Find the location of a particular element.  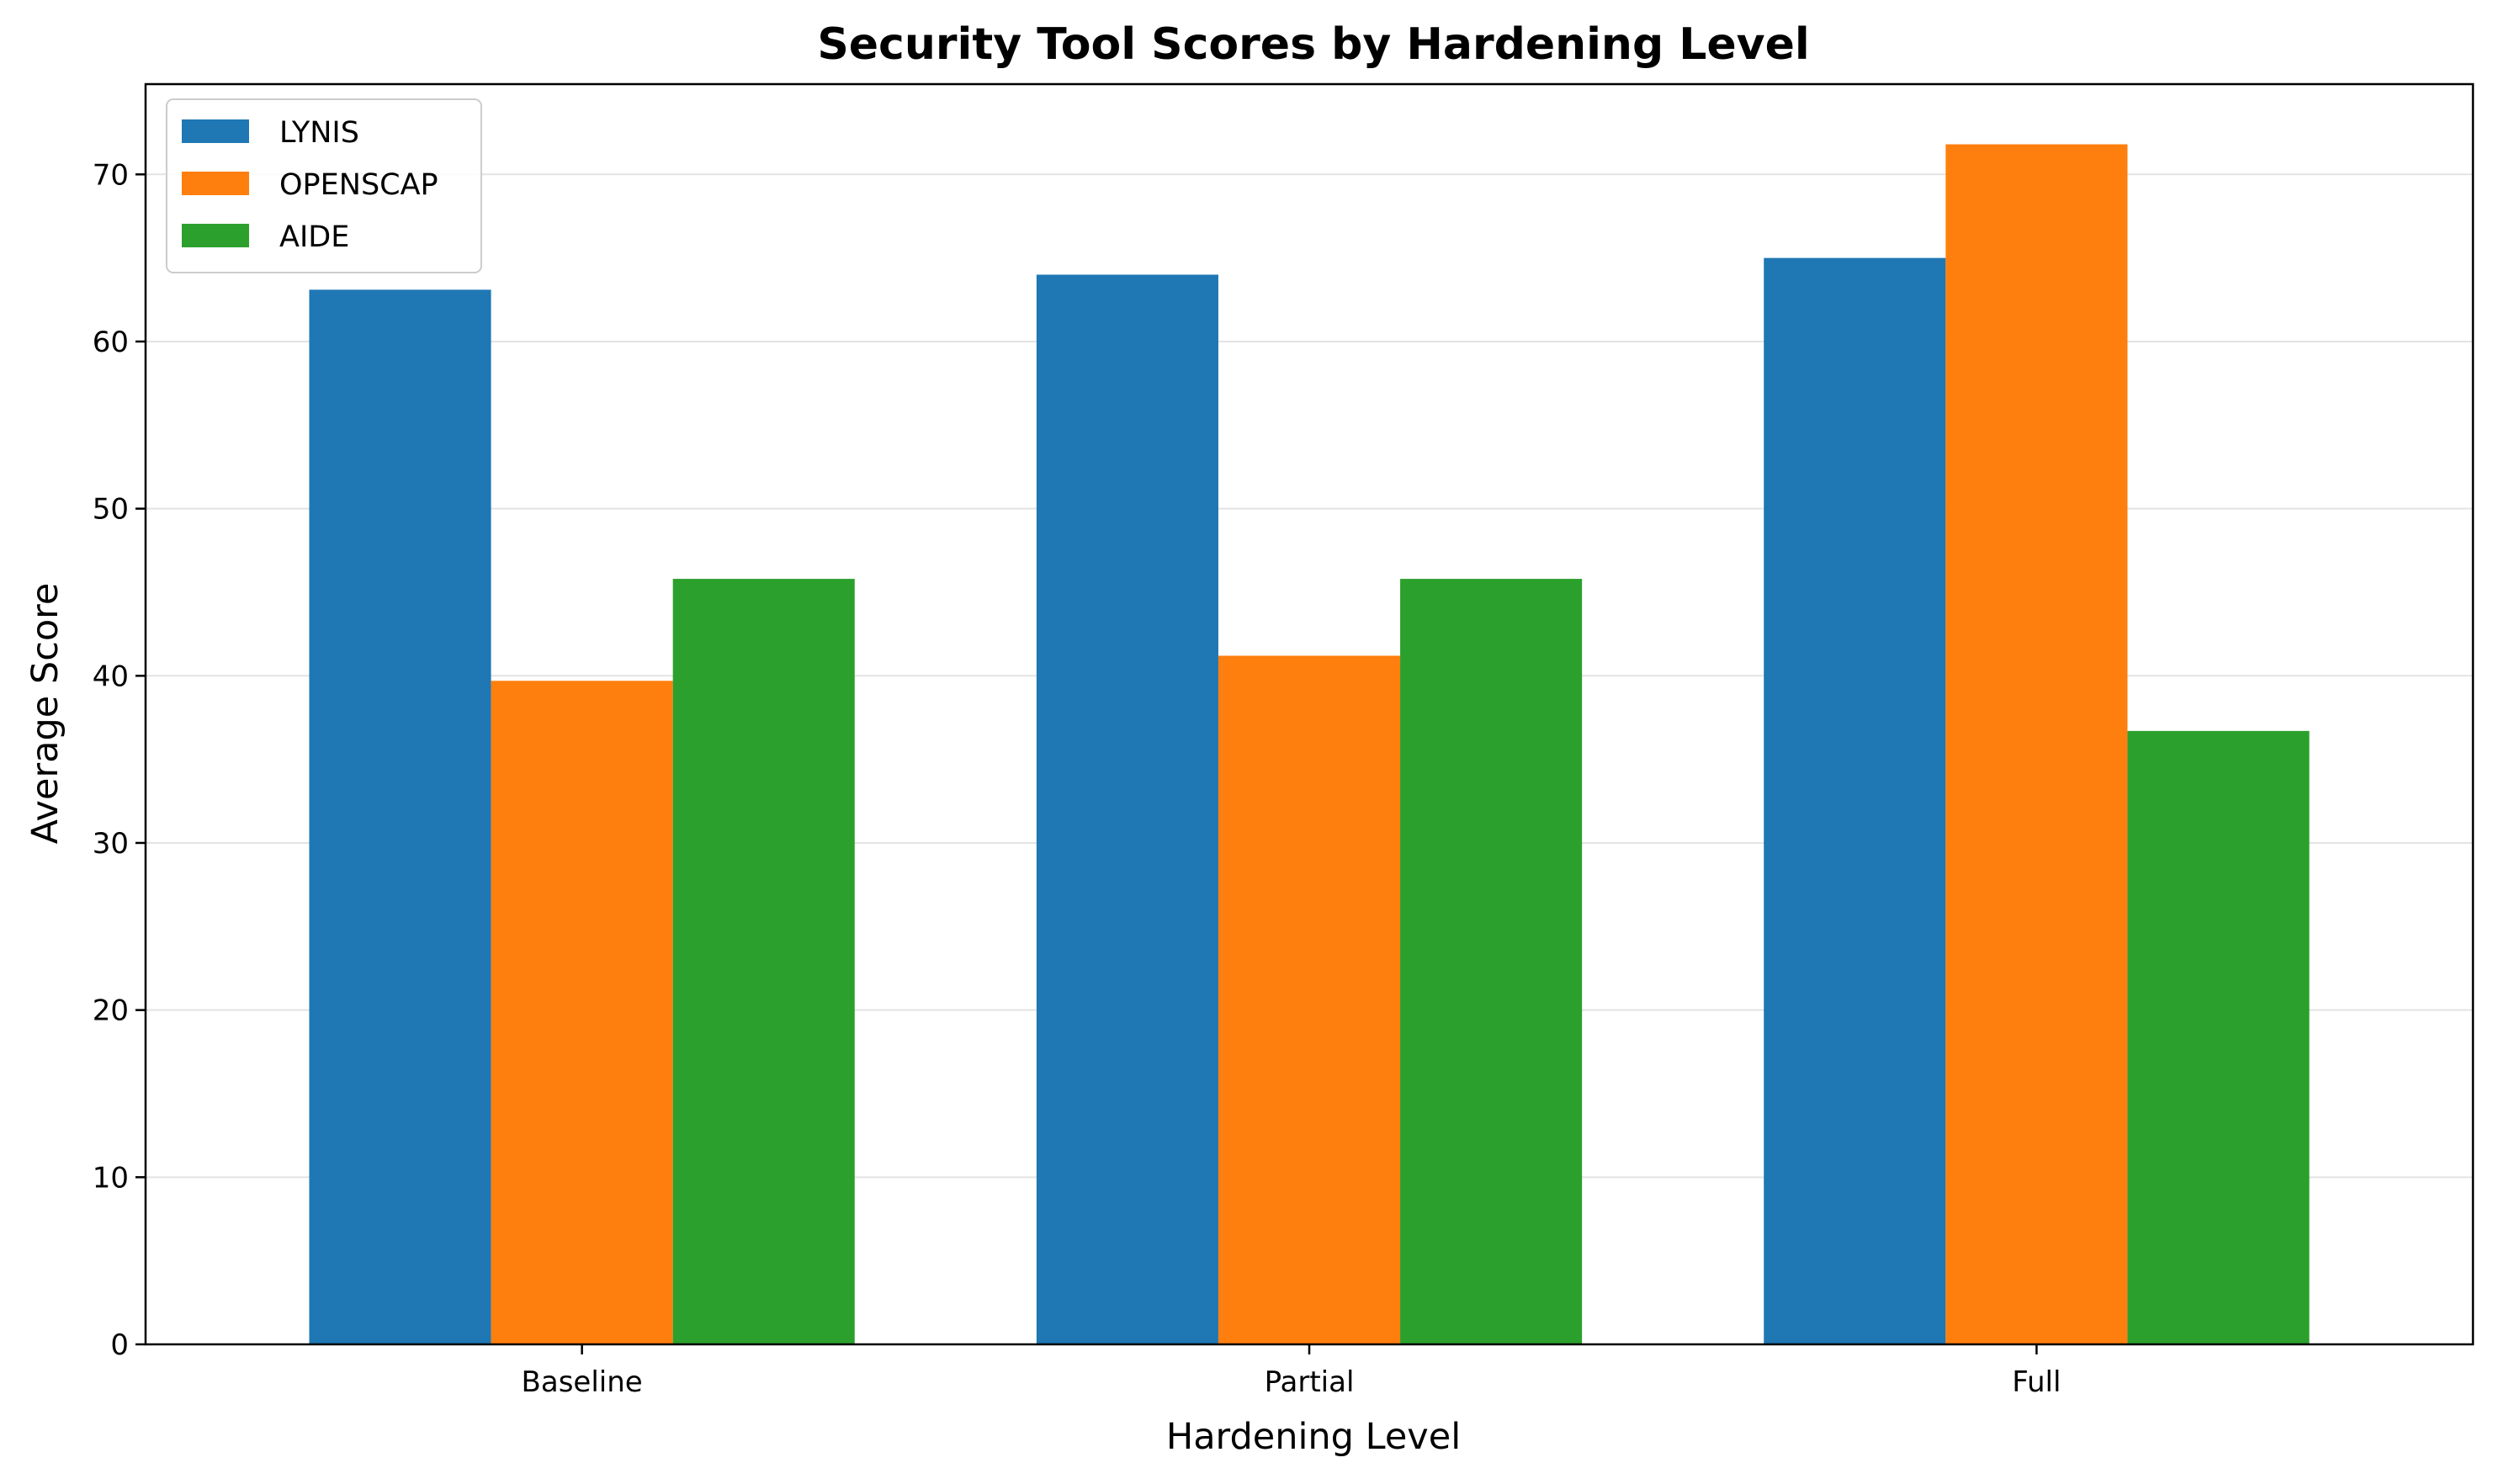

legend: LYNIS OPENSCAP AIDE is located at coordinates (324, 185).